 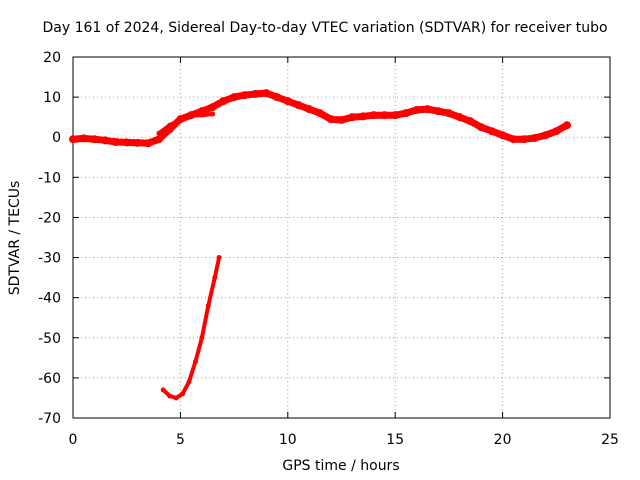 I want to click on x-tick-label: 15, so click(x=395, y=440).